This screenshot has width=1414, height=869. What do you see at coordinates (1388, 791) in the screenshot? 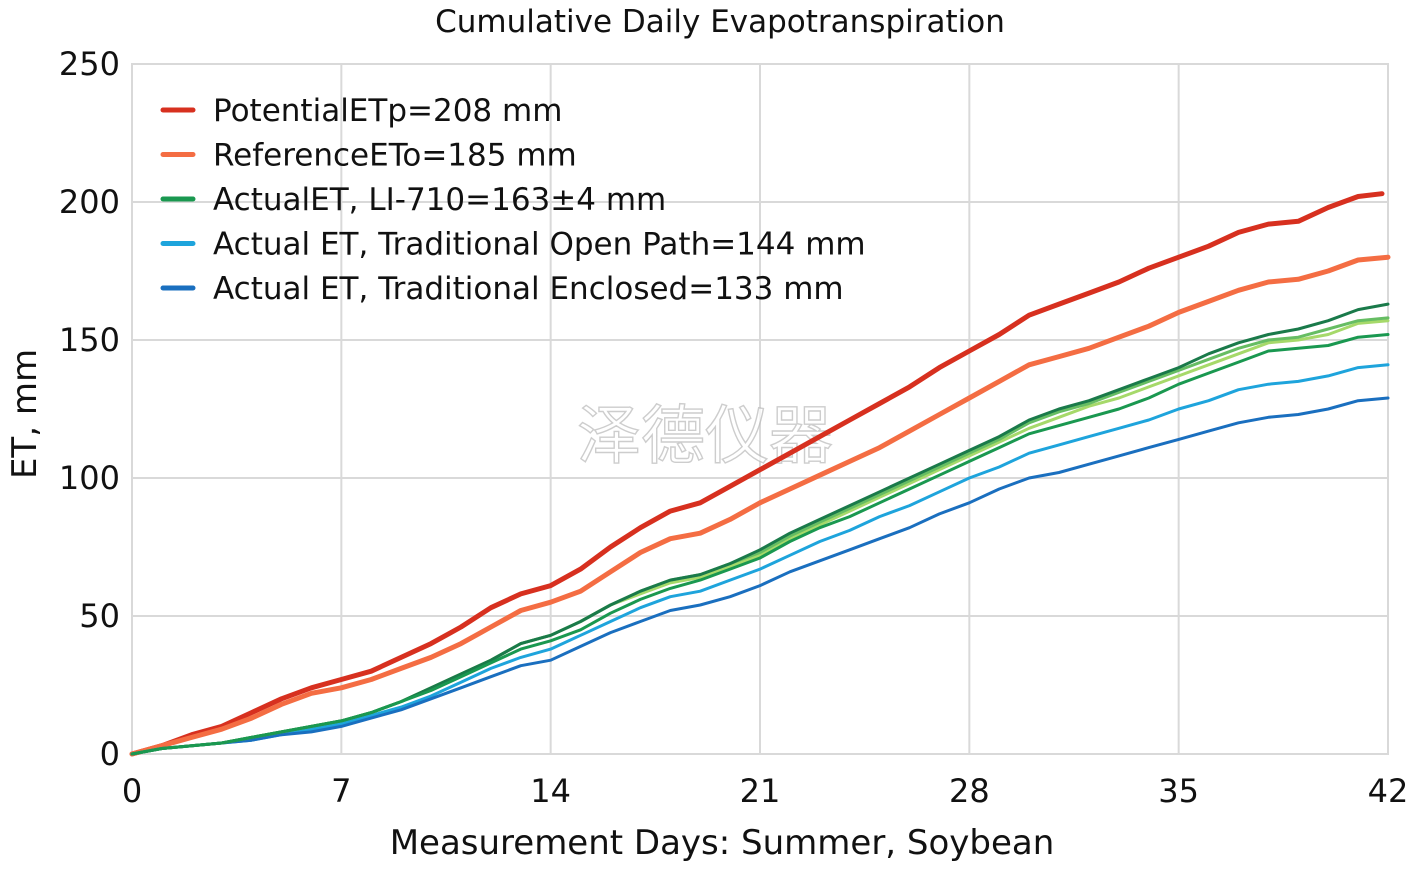
I see `x-tick-label: 42` at bounding box center [1388, 791].